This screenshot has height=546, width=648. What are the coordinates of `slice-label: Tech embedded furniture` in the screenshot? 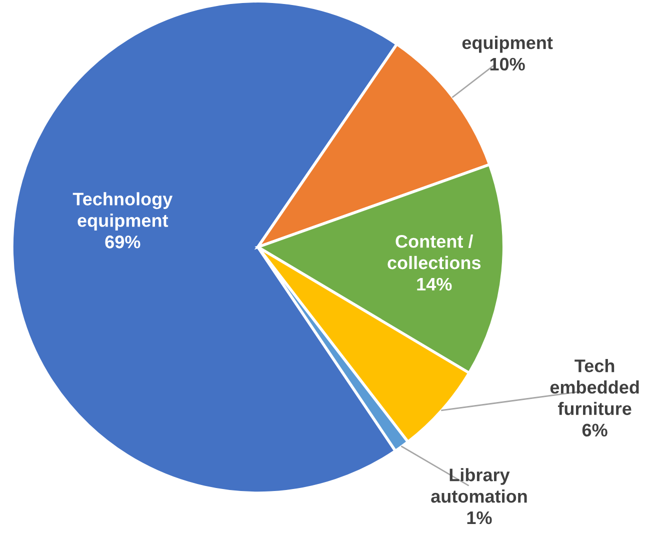 It's located at (594, 387).